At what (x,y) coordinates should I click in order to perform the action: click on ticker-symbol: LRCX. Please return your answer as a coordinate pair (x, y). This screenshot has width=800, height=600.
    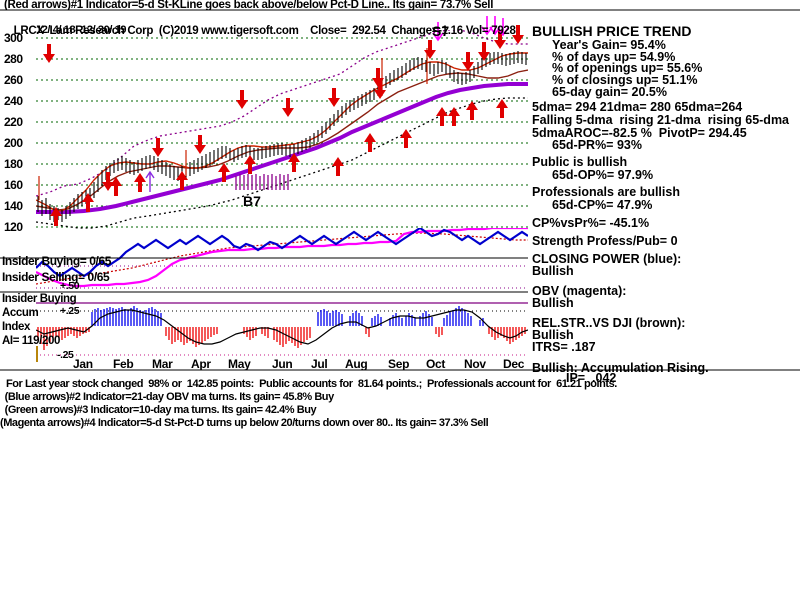
    Looking at the image, I should click on (28, 30).